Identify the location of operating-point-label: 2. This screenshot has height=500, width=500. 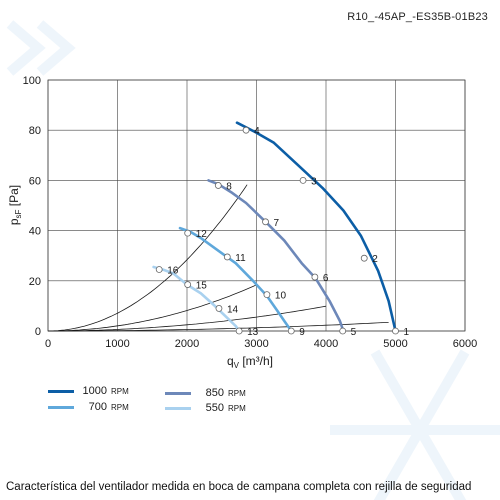
(375, 259).